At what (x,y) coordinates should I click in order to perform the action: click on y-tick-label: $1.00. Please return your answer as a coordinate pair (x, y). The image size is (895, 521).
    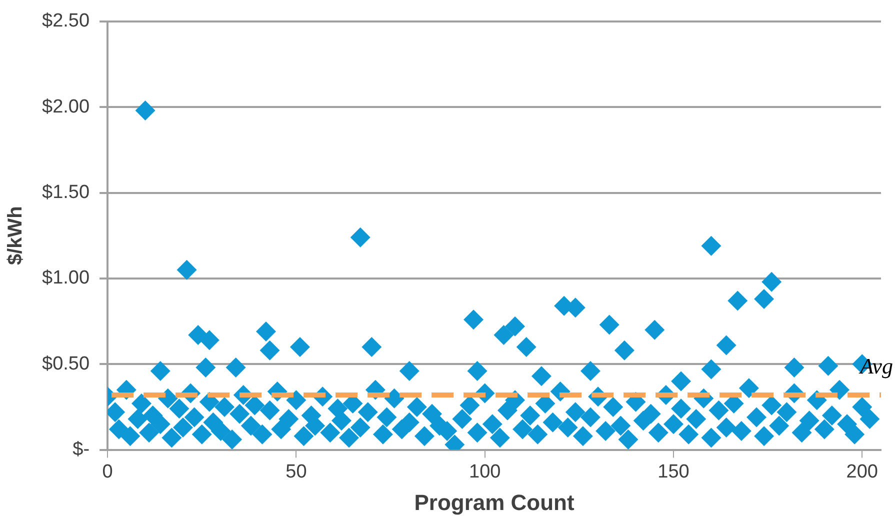
    Looking at the image, I should click on (66, 278).